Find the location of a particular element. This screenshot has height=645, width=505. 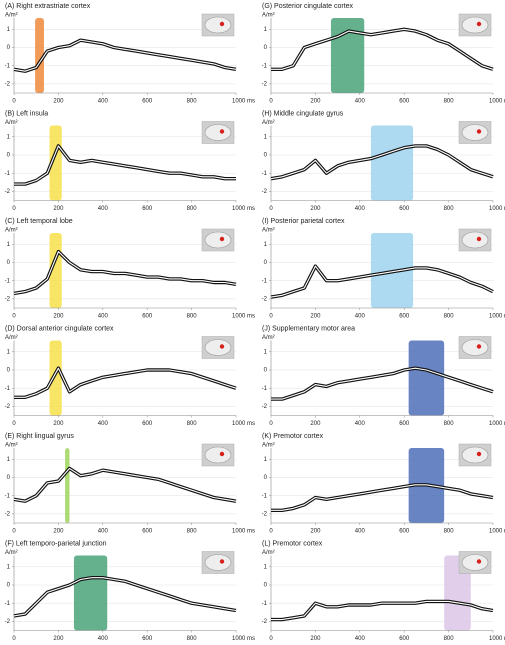

panel-title: (L) Premotor cortex is located at coordinates (292, 543).